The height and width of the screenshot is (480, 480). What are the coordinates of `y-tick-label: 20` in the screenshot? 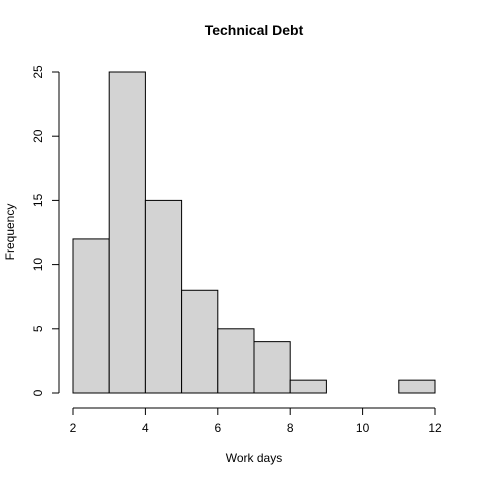 It's located at (38, 136).